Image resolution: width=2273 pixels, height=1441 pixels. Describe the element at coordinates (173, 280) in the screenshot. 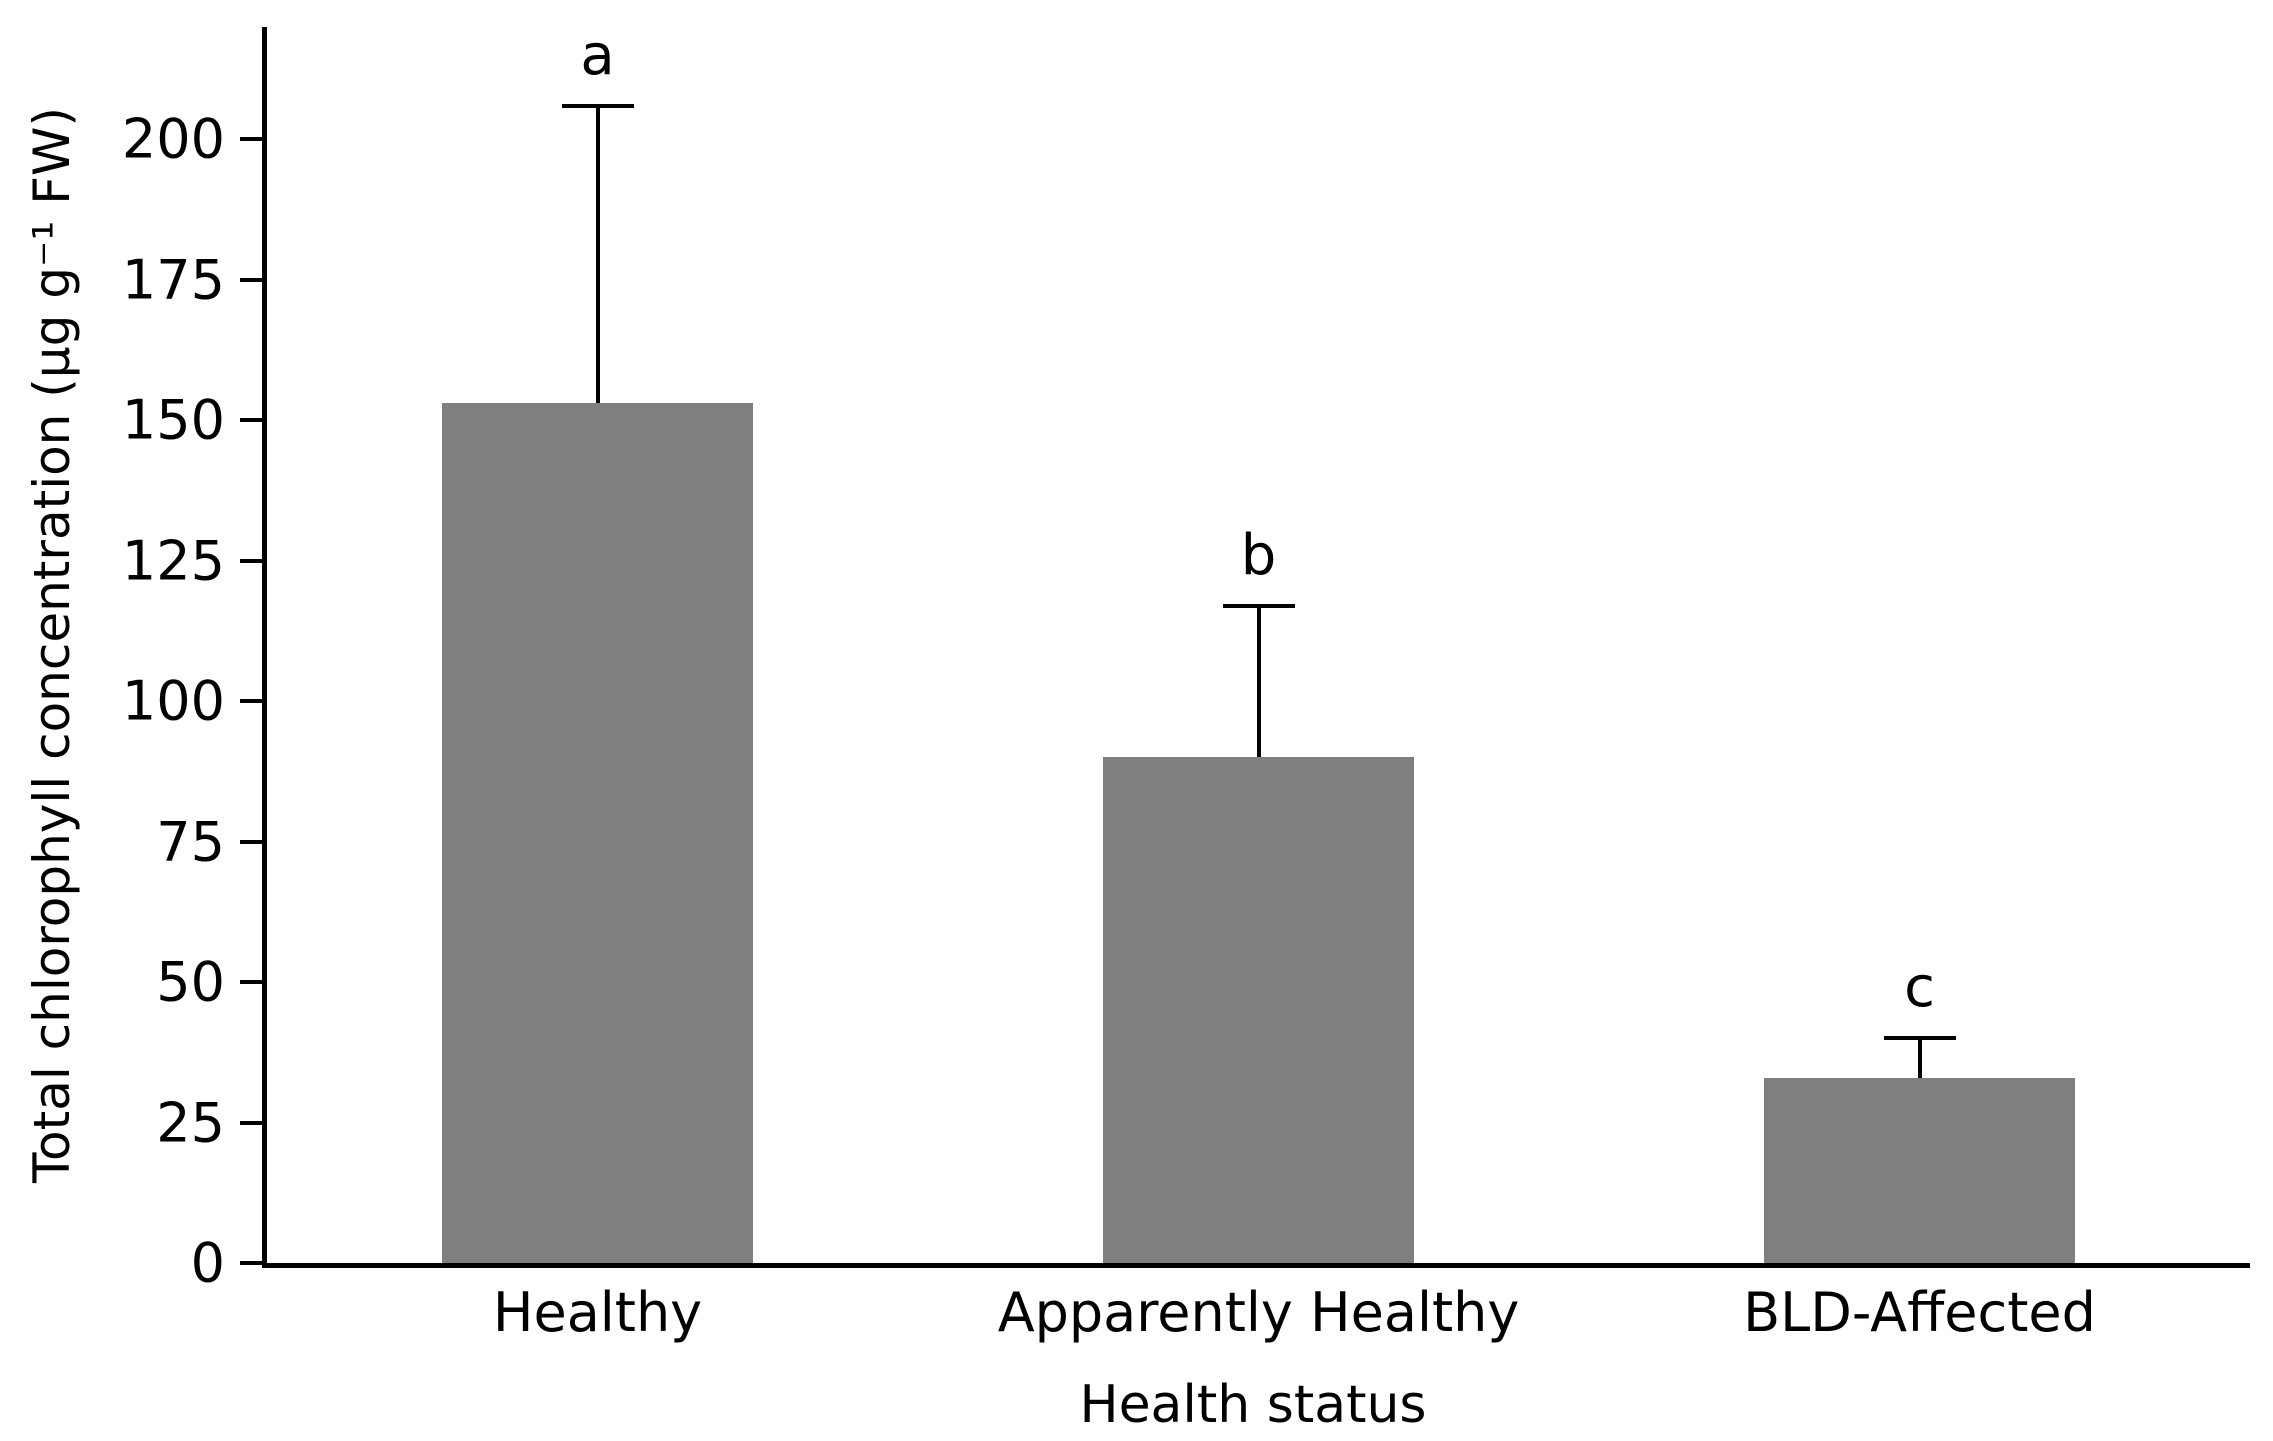

I see `y-tick-label: 175` at that location.